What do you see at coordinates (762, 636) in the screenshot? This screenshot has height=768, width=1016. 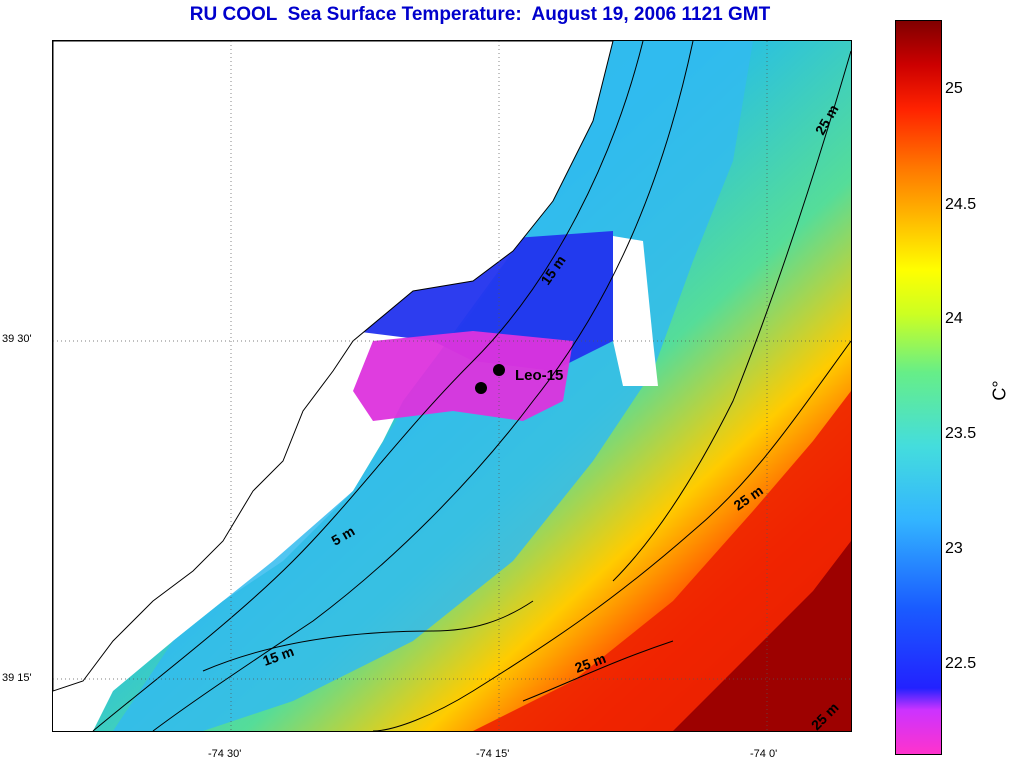 I see `hot-offshore-core` at bounding box center [762, 636].